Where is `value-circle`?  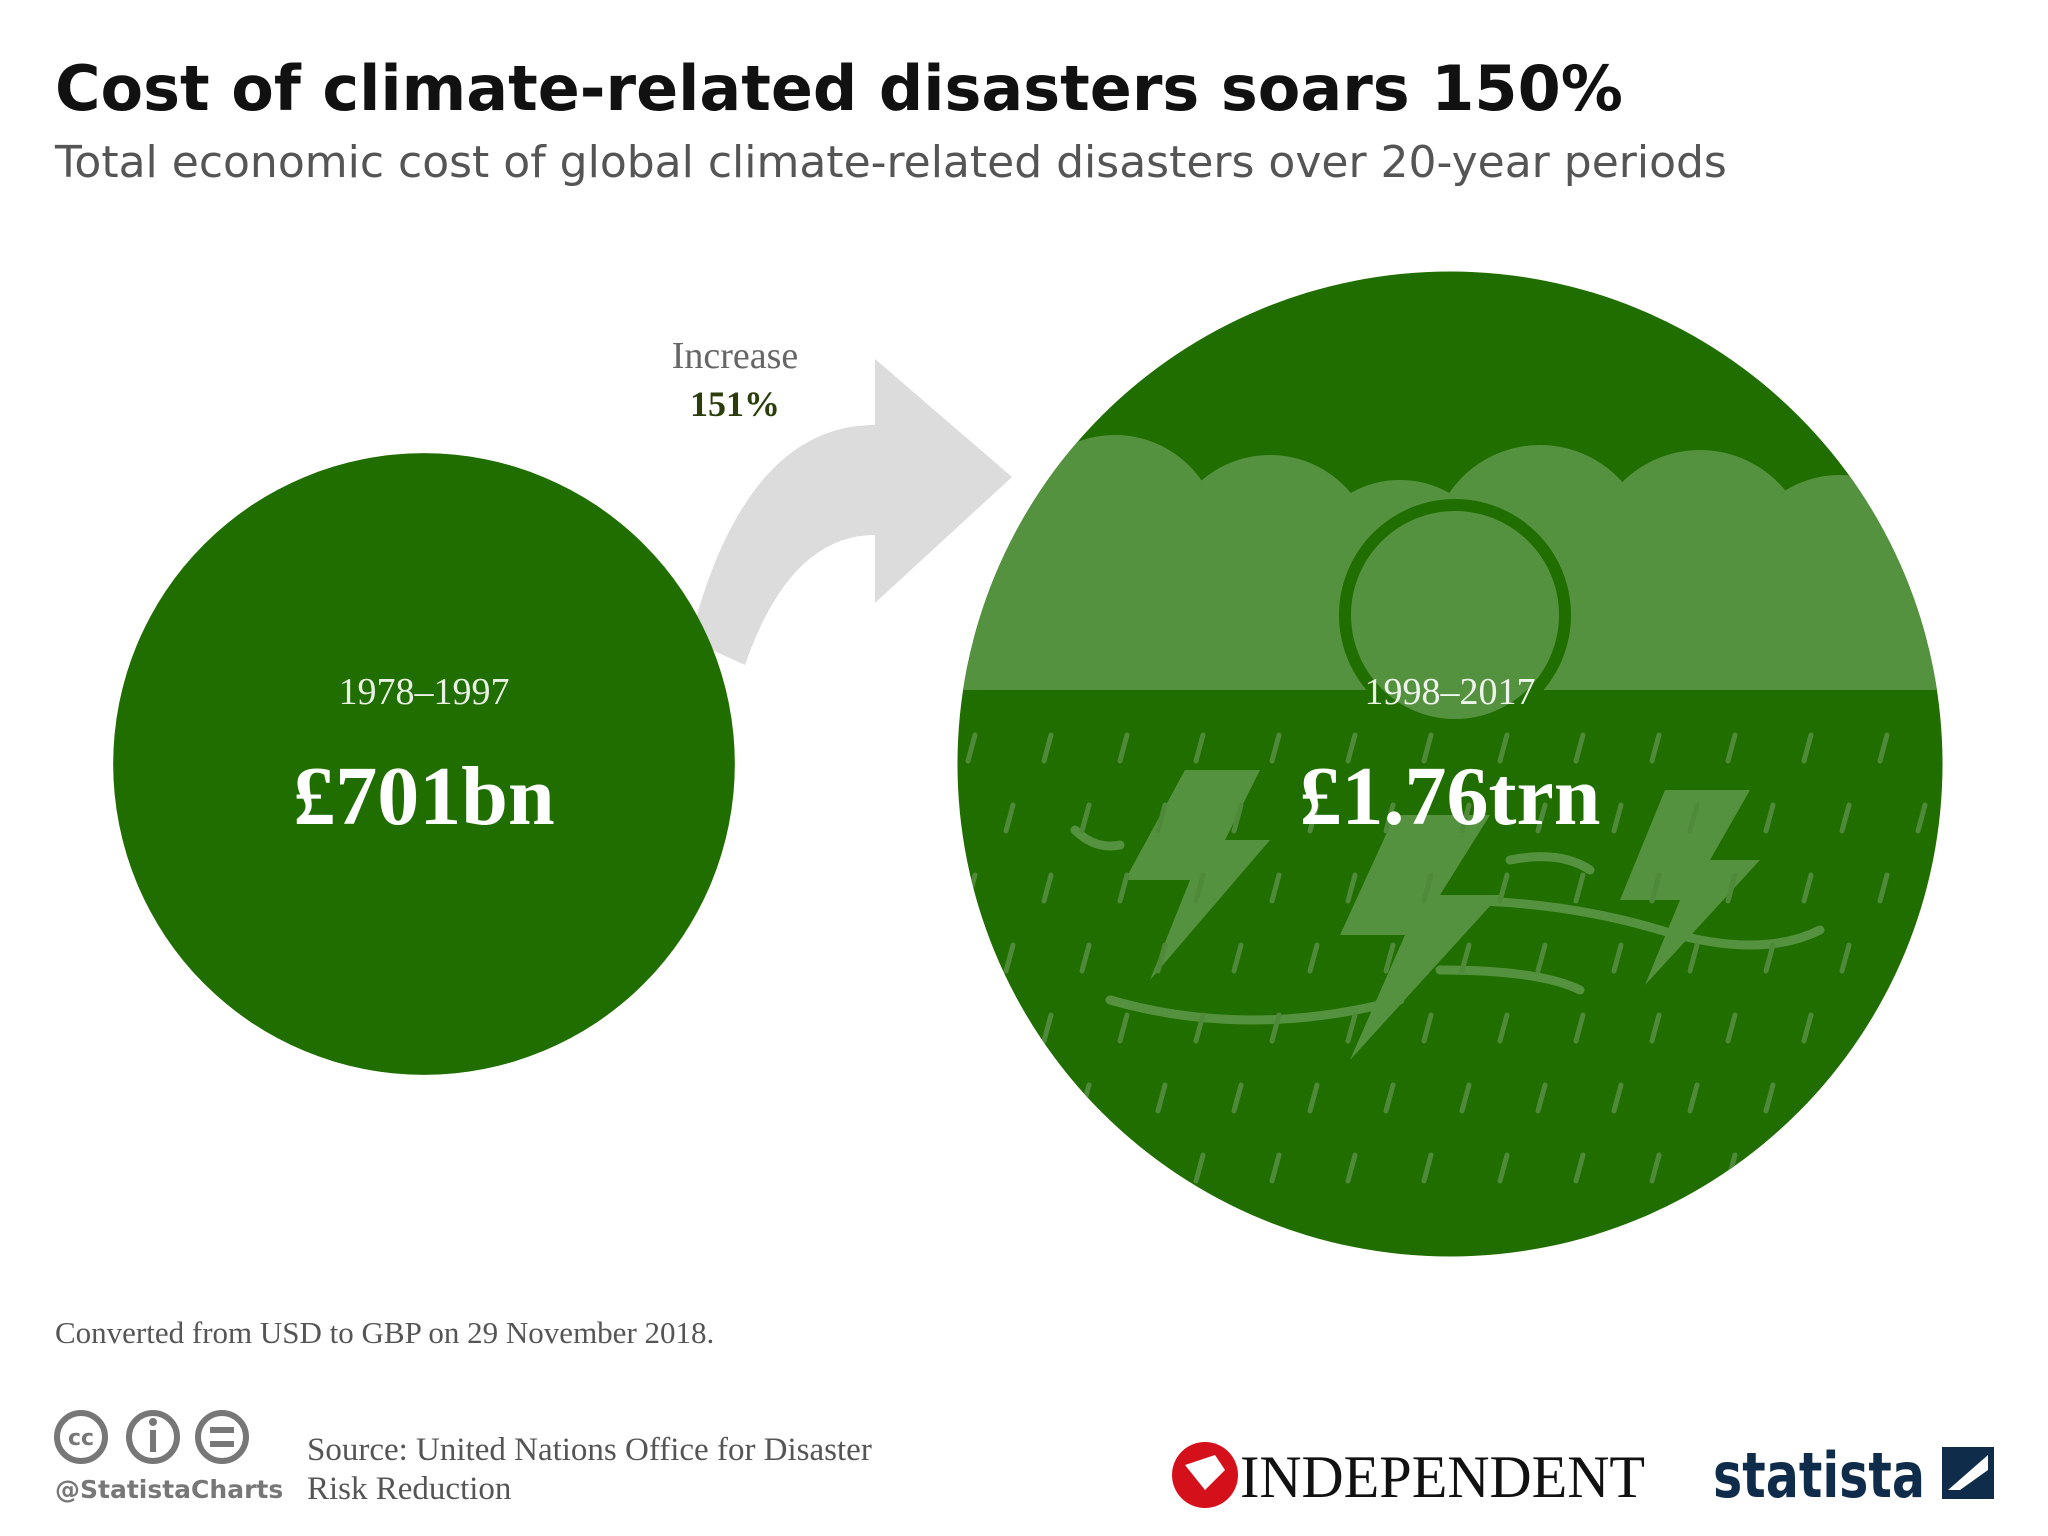 value-circle is located at coordinates (424, 764).